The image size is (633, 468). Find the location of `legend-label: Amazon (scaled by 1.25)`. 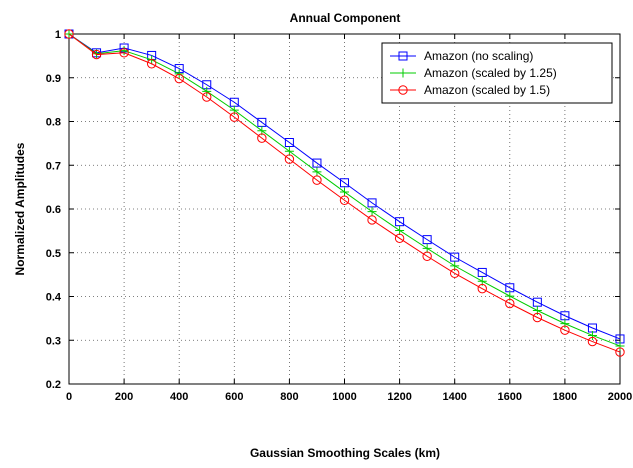

legend-label: Amazon (scaled by 1.25) is located at coordinates (490, 73).